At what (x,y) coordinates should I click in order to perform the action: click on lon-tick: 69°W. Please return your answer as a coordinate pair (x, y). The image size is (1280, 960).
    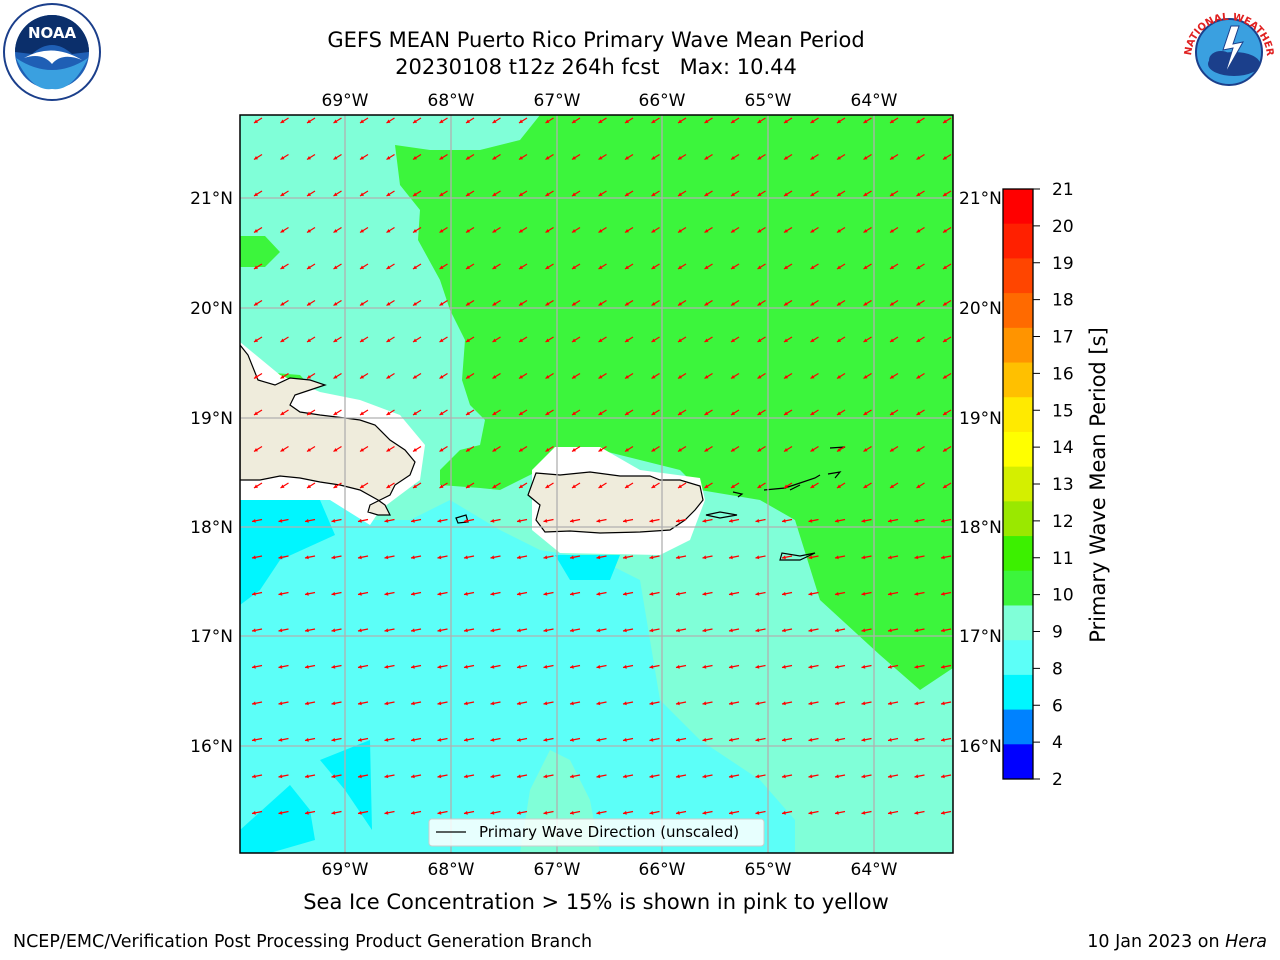
    Looking at the image, I should click on (345, 870).